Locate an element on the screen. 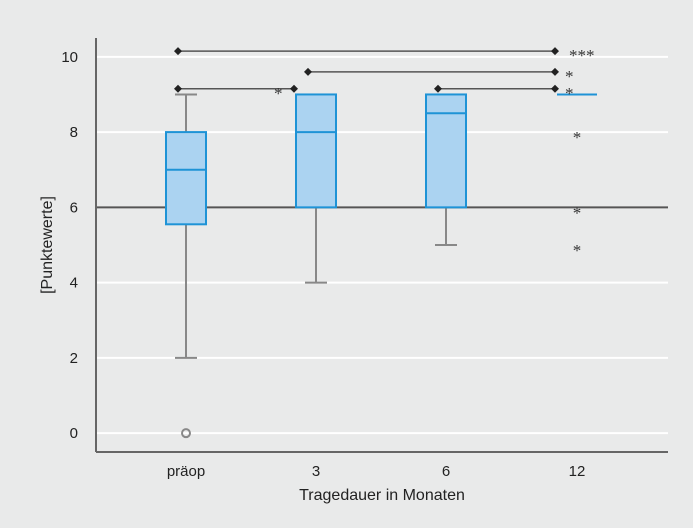 The image size is (693, 528). significance-bracket: *** is located at coordinates (384, 55).